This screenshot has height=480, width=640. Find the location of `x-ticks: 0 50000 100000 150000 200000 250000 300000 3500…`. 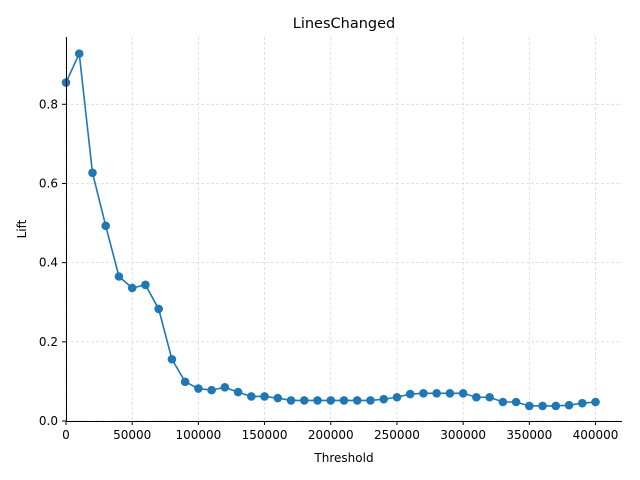

x-ticks: 0 50000 100000 150000 200000 250000 300000 3500… is located at coordinates (340, 431).